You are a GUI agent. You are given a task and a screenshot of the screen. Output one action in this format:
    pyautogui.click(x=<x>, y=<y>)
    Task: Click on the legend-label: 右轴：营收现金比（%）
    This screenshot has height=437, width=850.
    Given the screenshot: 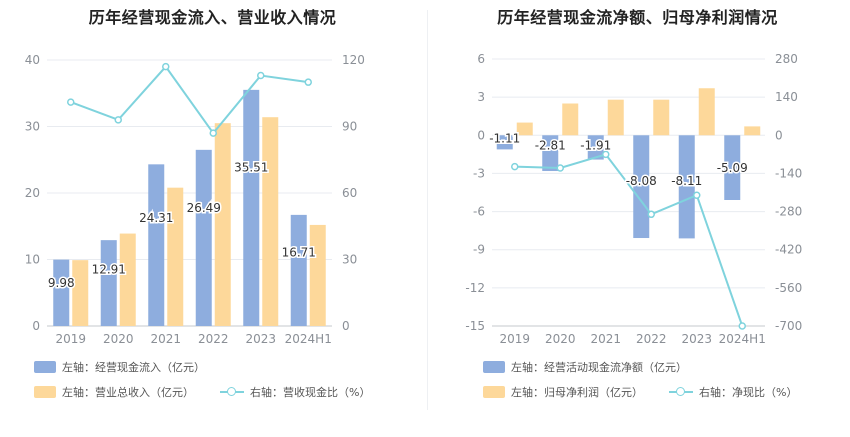 What is the action you would take?
    pyautogui.click(x=310, y=392)
    